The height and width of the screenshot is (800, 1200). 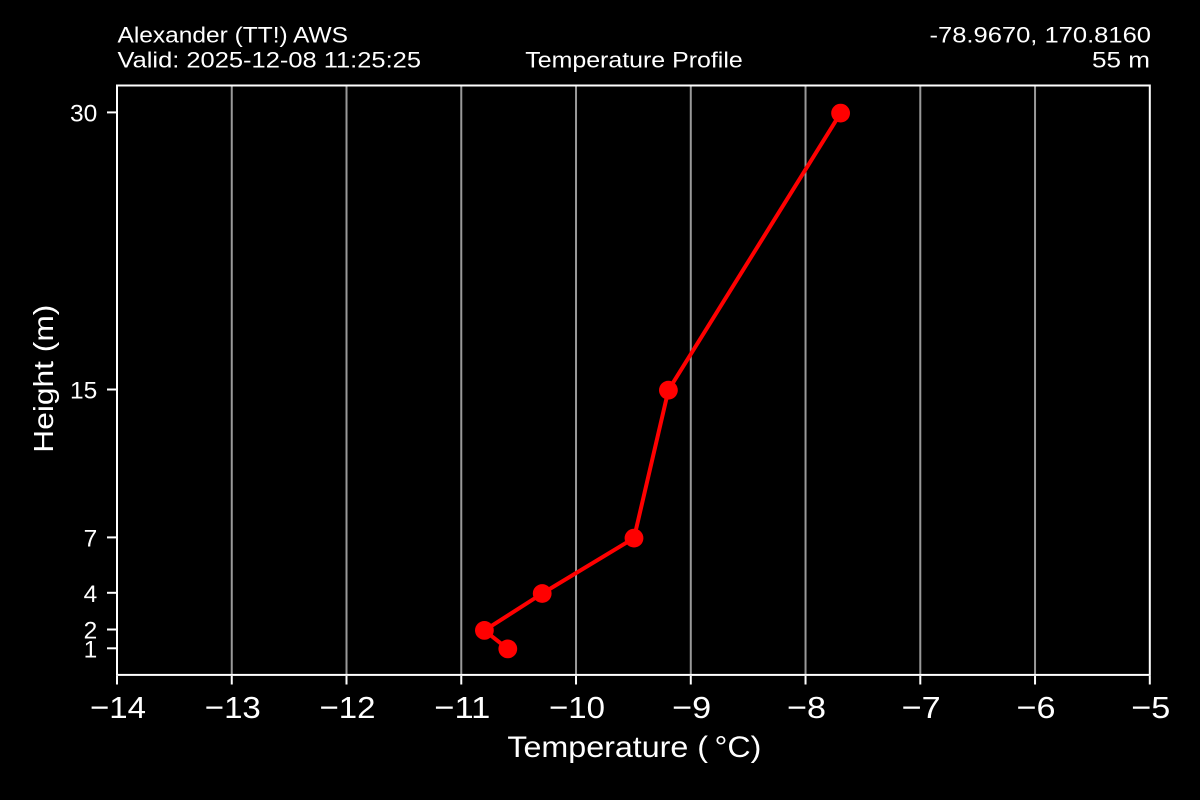 What do you see at coordinates (634, 747) in the screenshot?
I see `svg-text: Temperature ( °C)` at bounding box center [634, 747].